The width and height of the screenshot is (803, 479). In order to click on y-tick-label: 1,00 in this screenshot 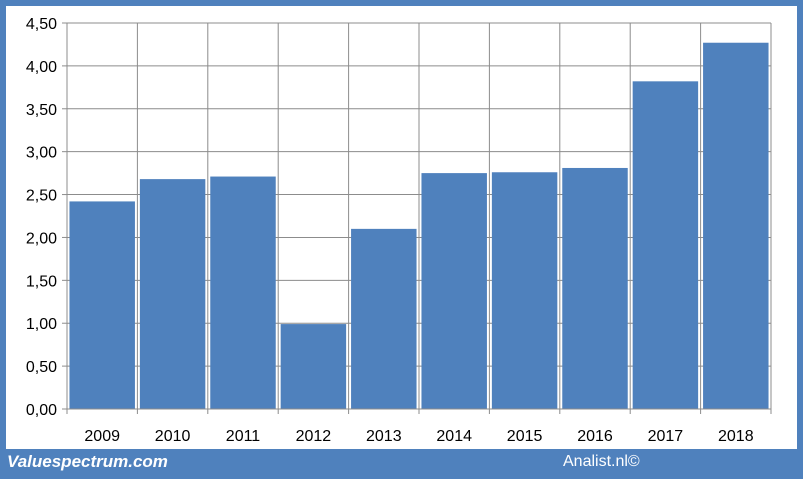, I will do `click(41, 324)`.